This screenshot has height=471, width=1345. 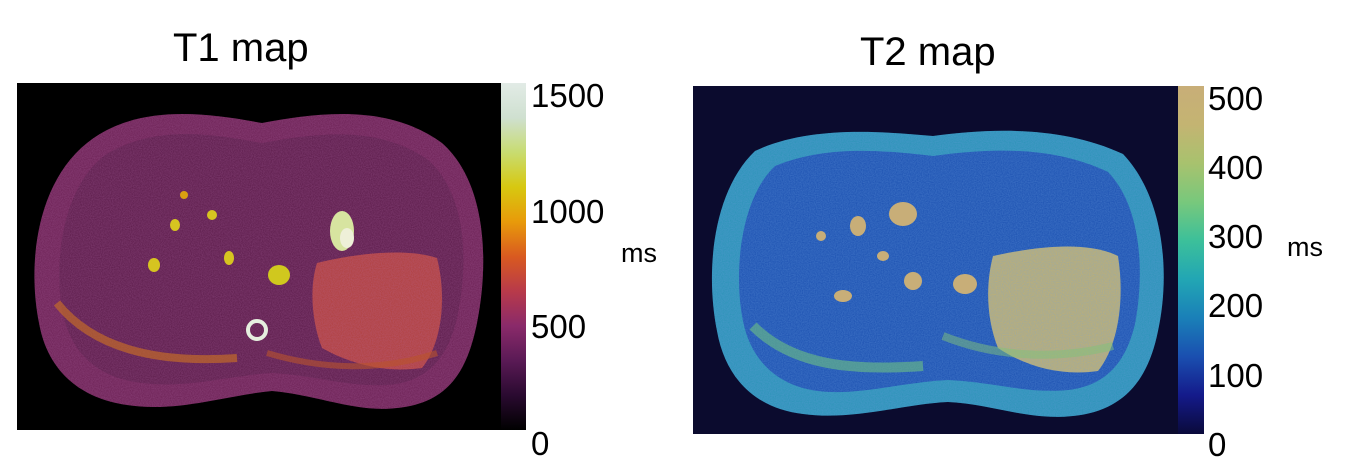 What do you see at coordinates (1236, 236) in the screenshot?
I see `t2-colorbar-tick: 300` at bounding box center [1236, 236].